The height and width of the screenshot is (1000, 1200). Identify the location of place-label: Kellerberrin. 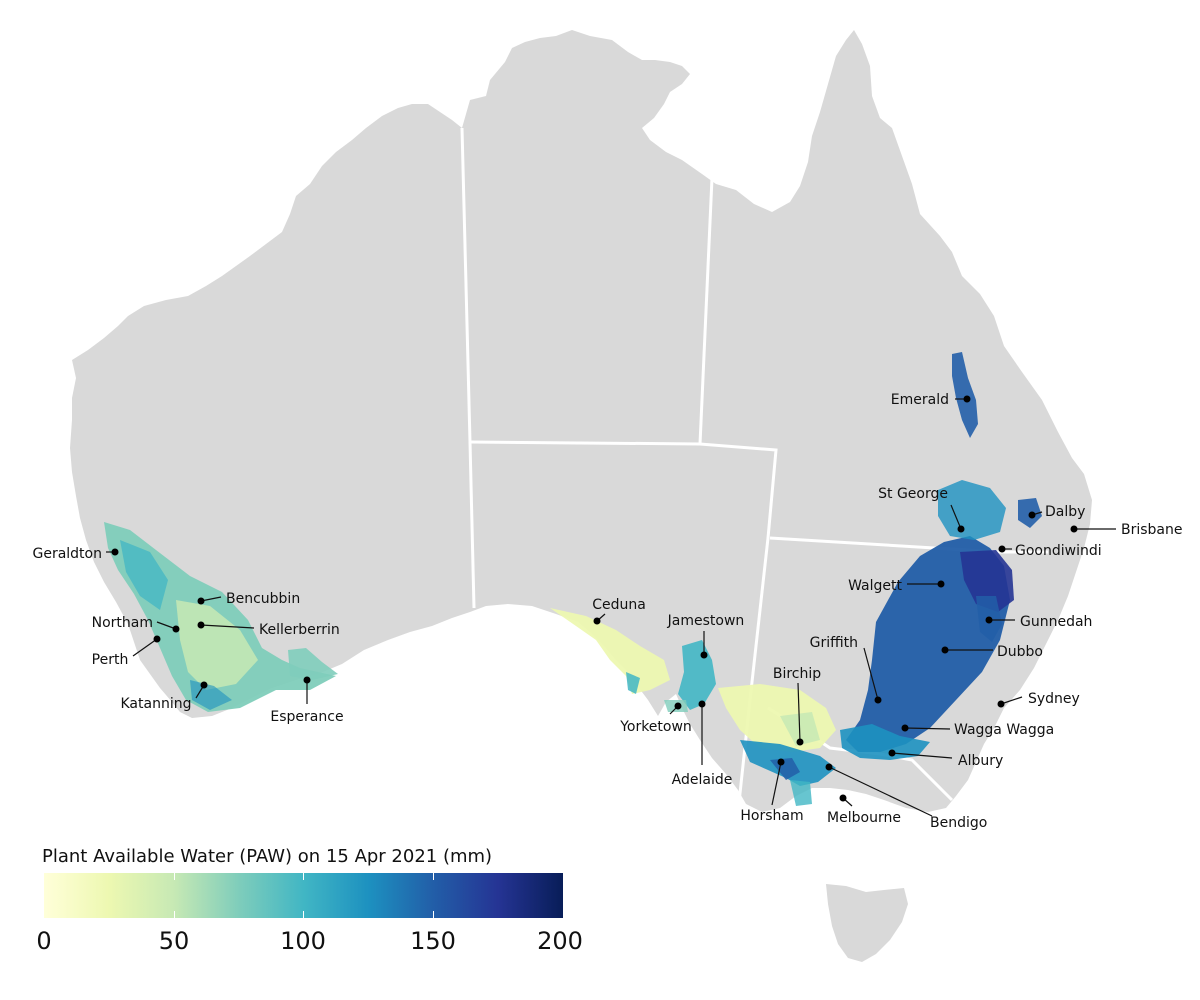
(299, 630).